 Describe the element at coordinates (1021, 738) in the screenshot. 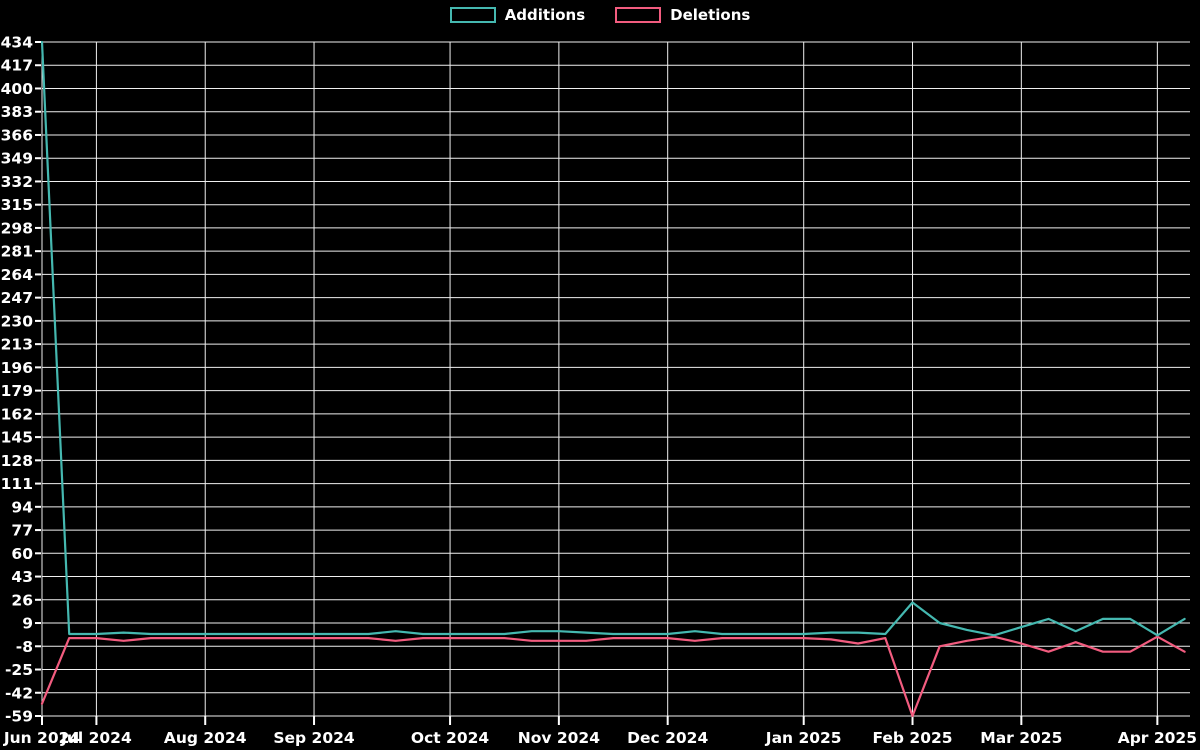

I see `x-tick-label: Mar 2025` at that location.